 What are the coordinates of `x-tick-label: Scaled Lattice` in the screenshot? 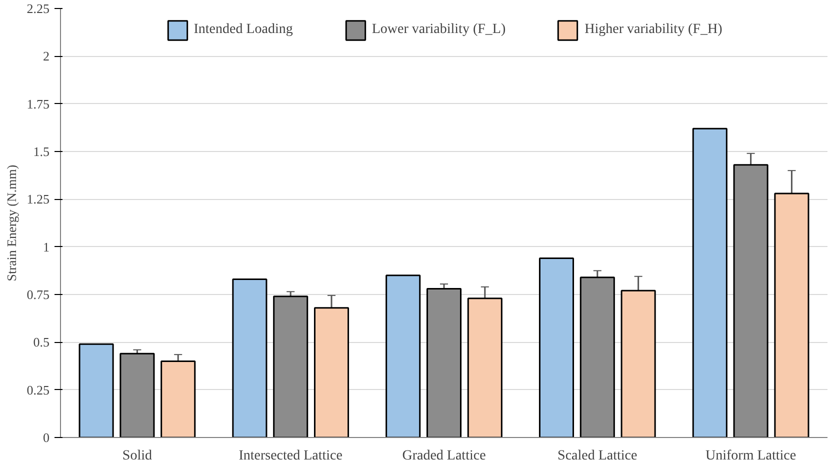 It's located at (598, 456).